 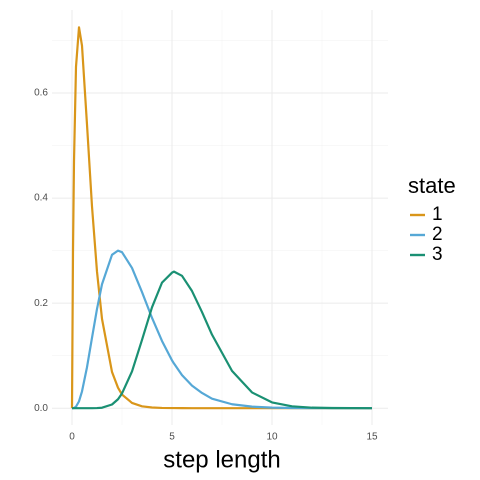 What do you see at coordinates (272, 437) in the screenshot?
I see `x-tick-label: 10` at bounding box center [272, 437].